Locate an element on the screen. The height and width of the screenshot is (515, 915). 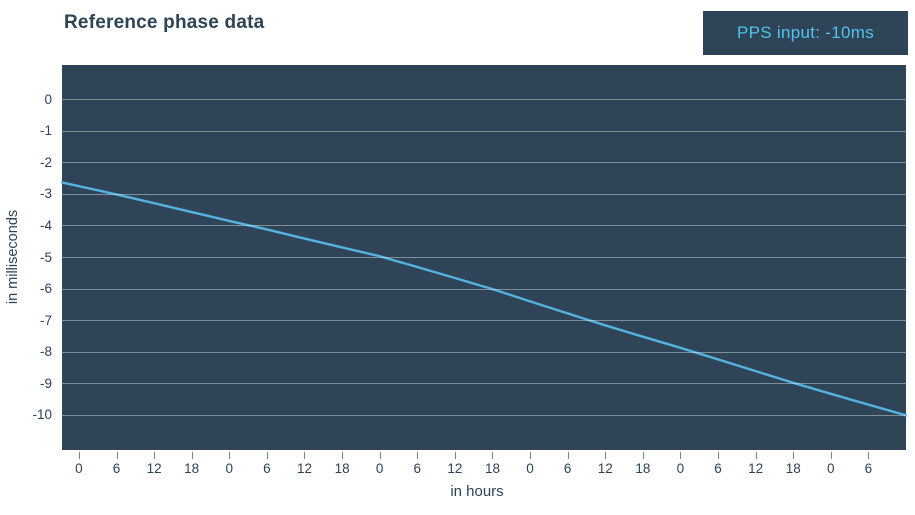
gridline-y--9 is located at coordinates (484, 384).